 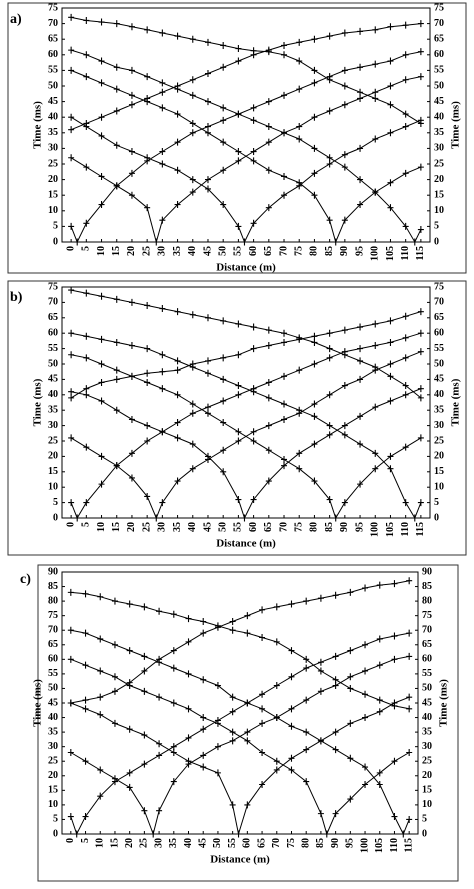 What do you see at coordinates (38, 125) in the screenshot?
I see `y-axis-label: Time (ms)` at bounding box center [38, 125].